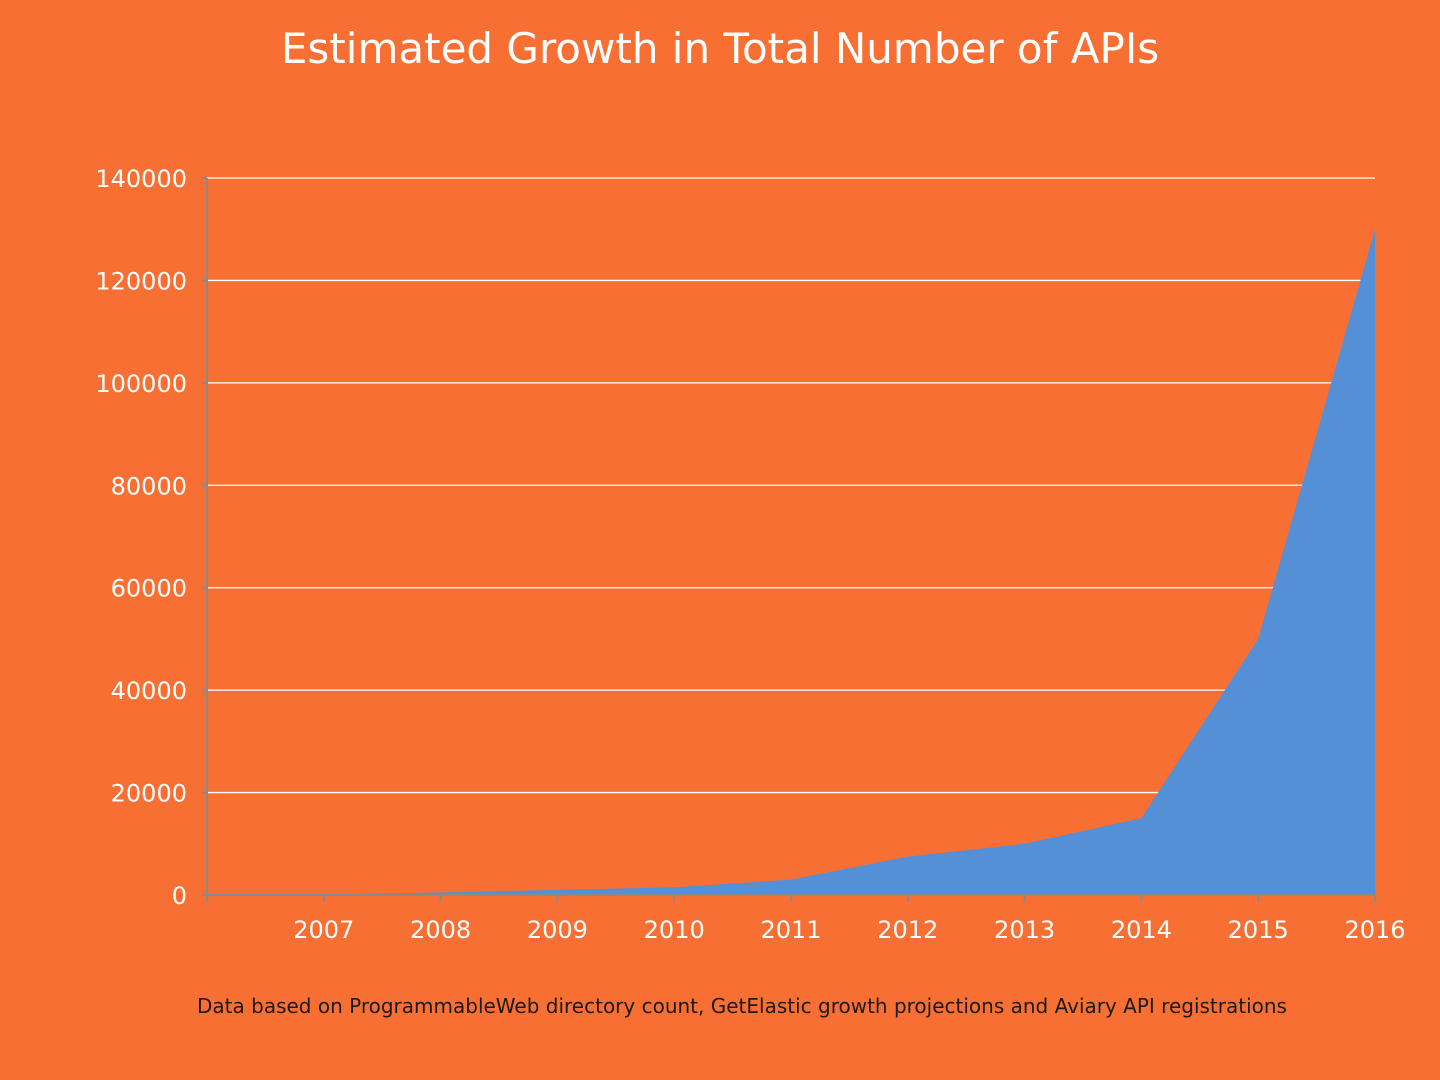  Describe the element at coordinates (557, 930) in the screenshot. I see `x-tick-label: 2009` at that location.